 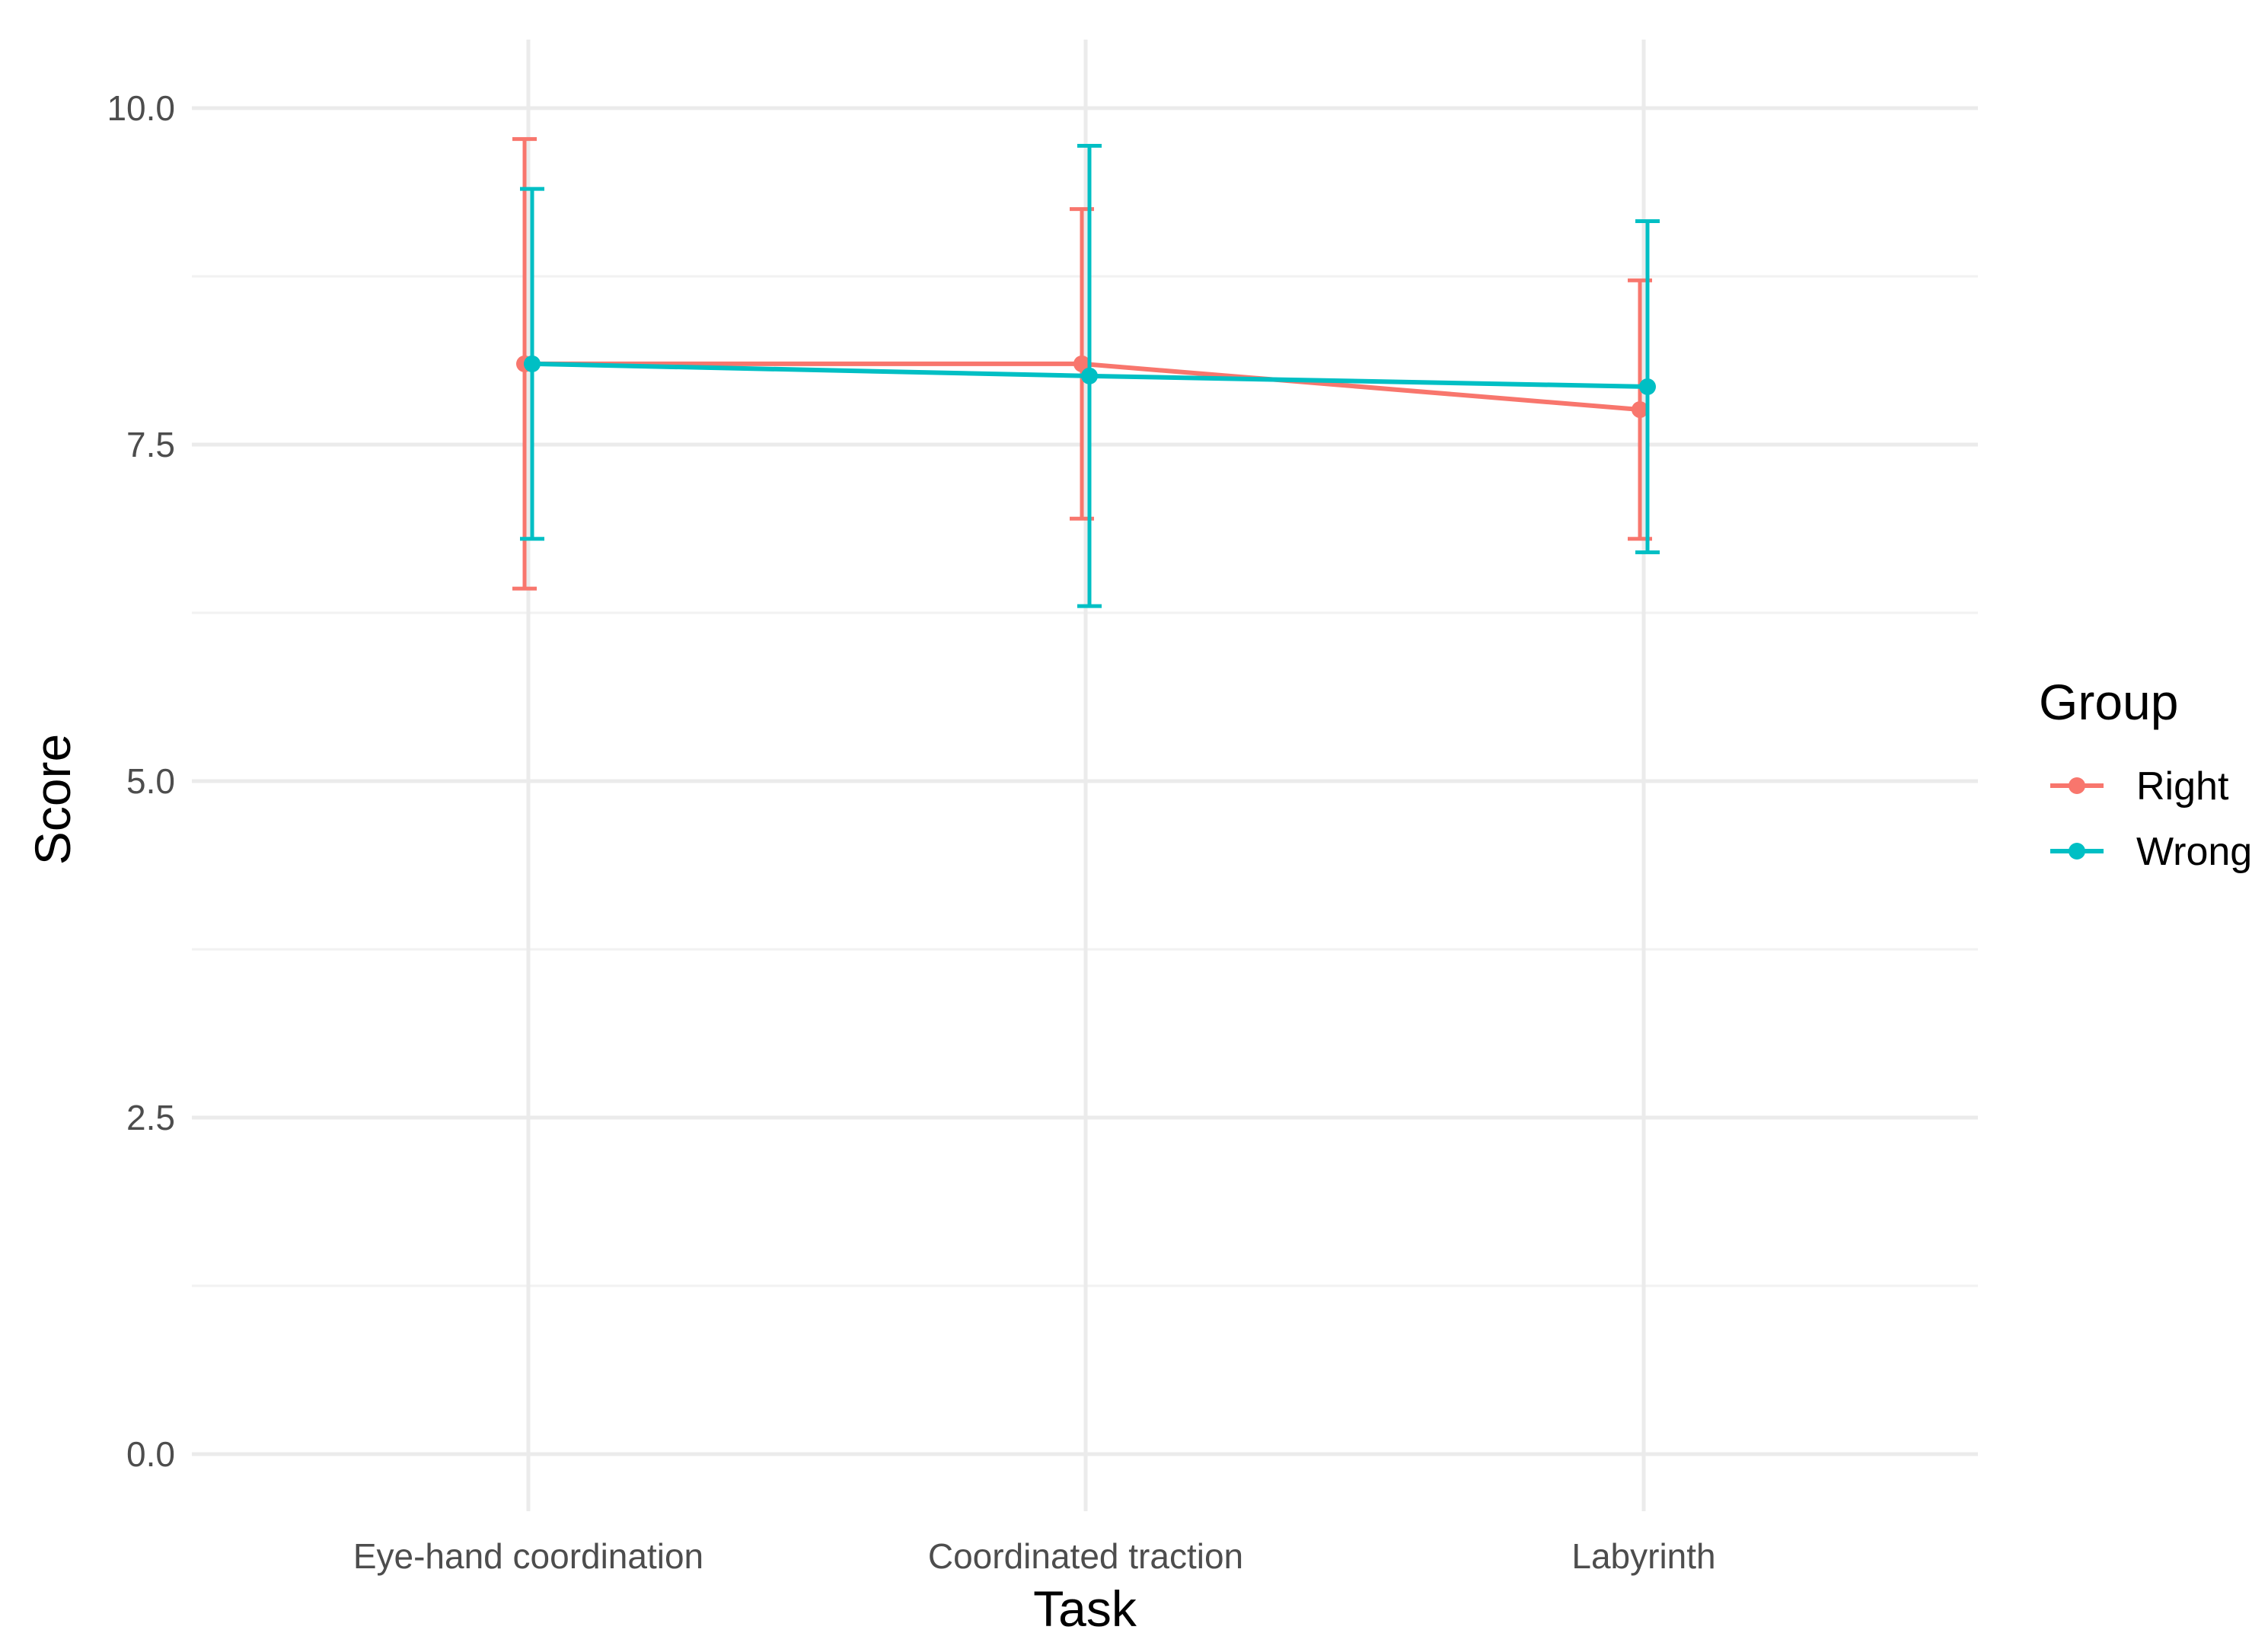 What do you see at coordinates (1085, 1556) in the screenshot?
I see `x-tick-label: Coordinated traction` at bounding box center [1085, 1556].